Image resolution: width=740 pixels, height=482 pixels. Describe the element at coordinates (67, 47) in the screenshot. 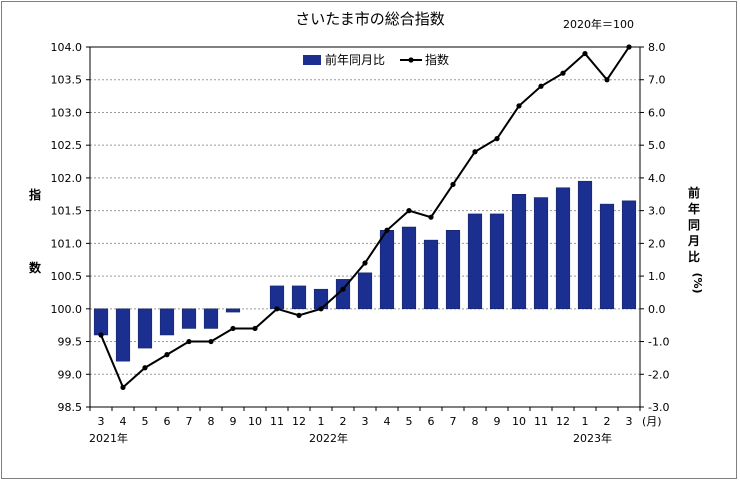

I see `y-left-tick-label: 104.0` at that location.